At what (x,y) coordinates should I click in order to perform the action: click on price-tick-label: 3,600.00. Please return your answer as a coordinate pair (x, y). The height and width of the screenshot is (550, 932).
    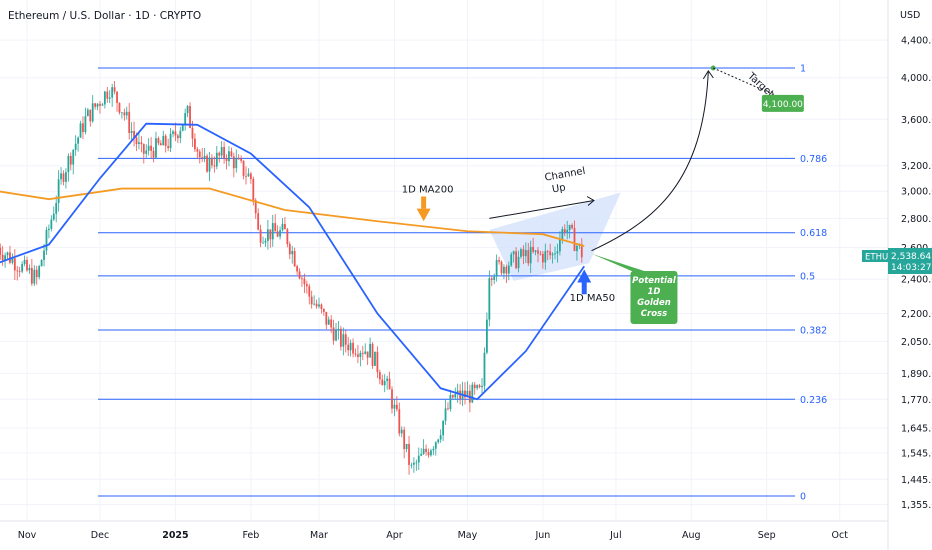
    Looking at the image, I should click on (916, 120).